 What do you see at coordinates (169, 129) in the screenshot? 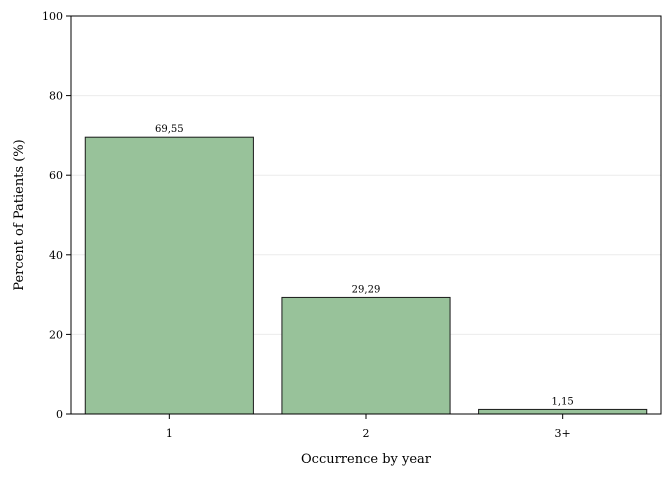
I see `bar-value-label: 69,55` at bounding box center [169, 129].